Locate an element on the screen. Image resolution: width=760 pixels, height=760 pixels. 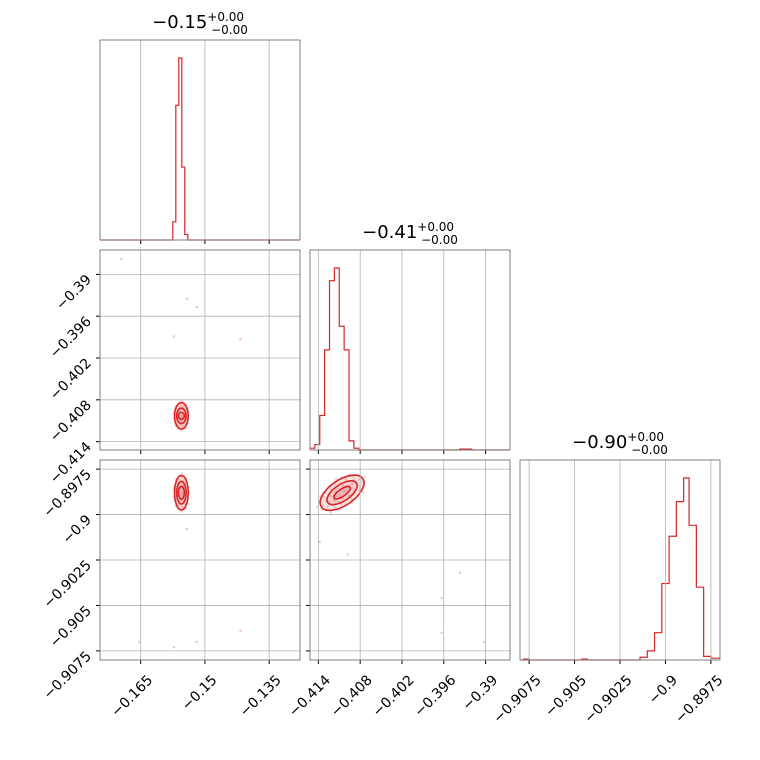
p1-title-lower: −0.00 is located at coordinates (229, 30).